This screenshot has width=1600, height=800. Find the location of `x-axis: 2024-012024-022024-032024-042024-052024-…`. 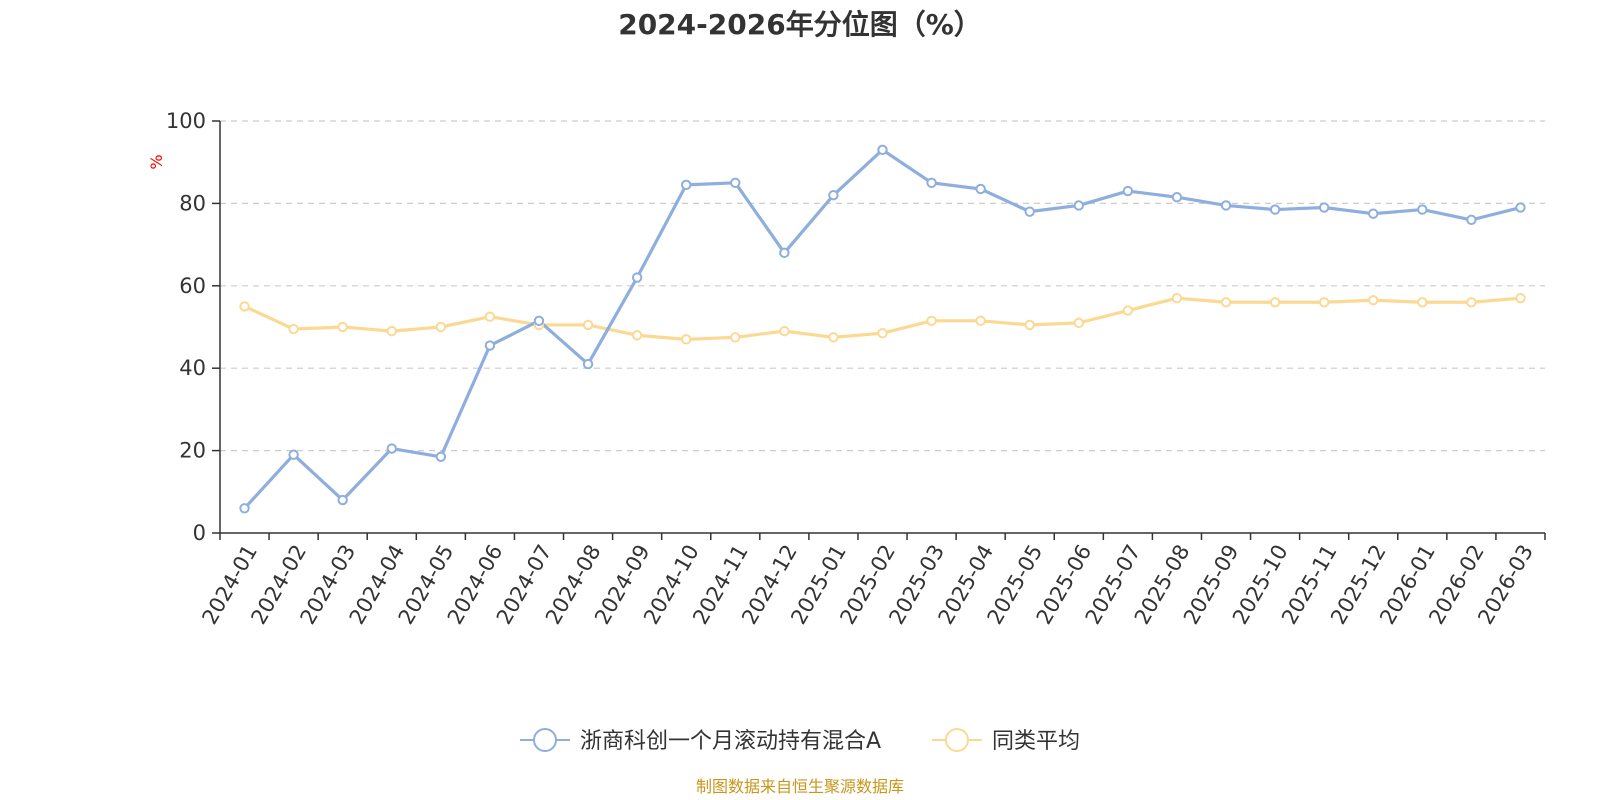

x-axis: 2024-012024-022024-032024-042024-052024-… is located at coordinates (871, 580).